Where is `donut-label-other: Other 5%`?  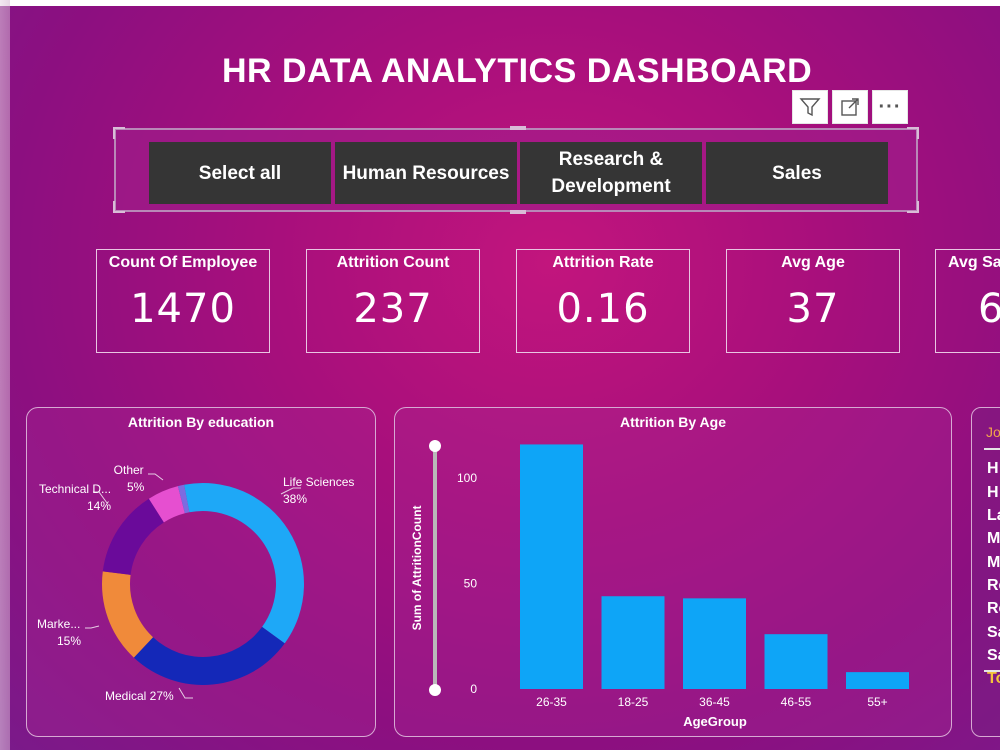 donut-label-other: Other 5% is located at coordinates (129, 478).